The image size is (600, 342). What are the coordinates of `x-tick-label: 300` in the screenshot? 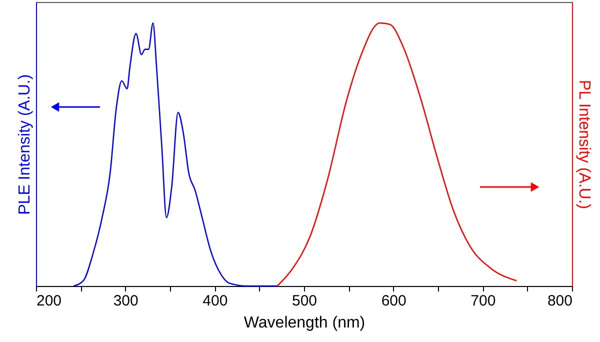 It's located at (125, 301).